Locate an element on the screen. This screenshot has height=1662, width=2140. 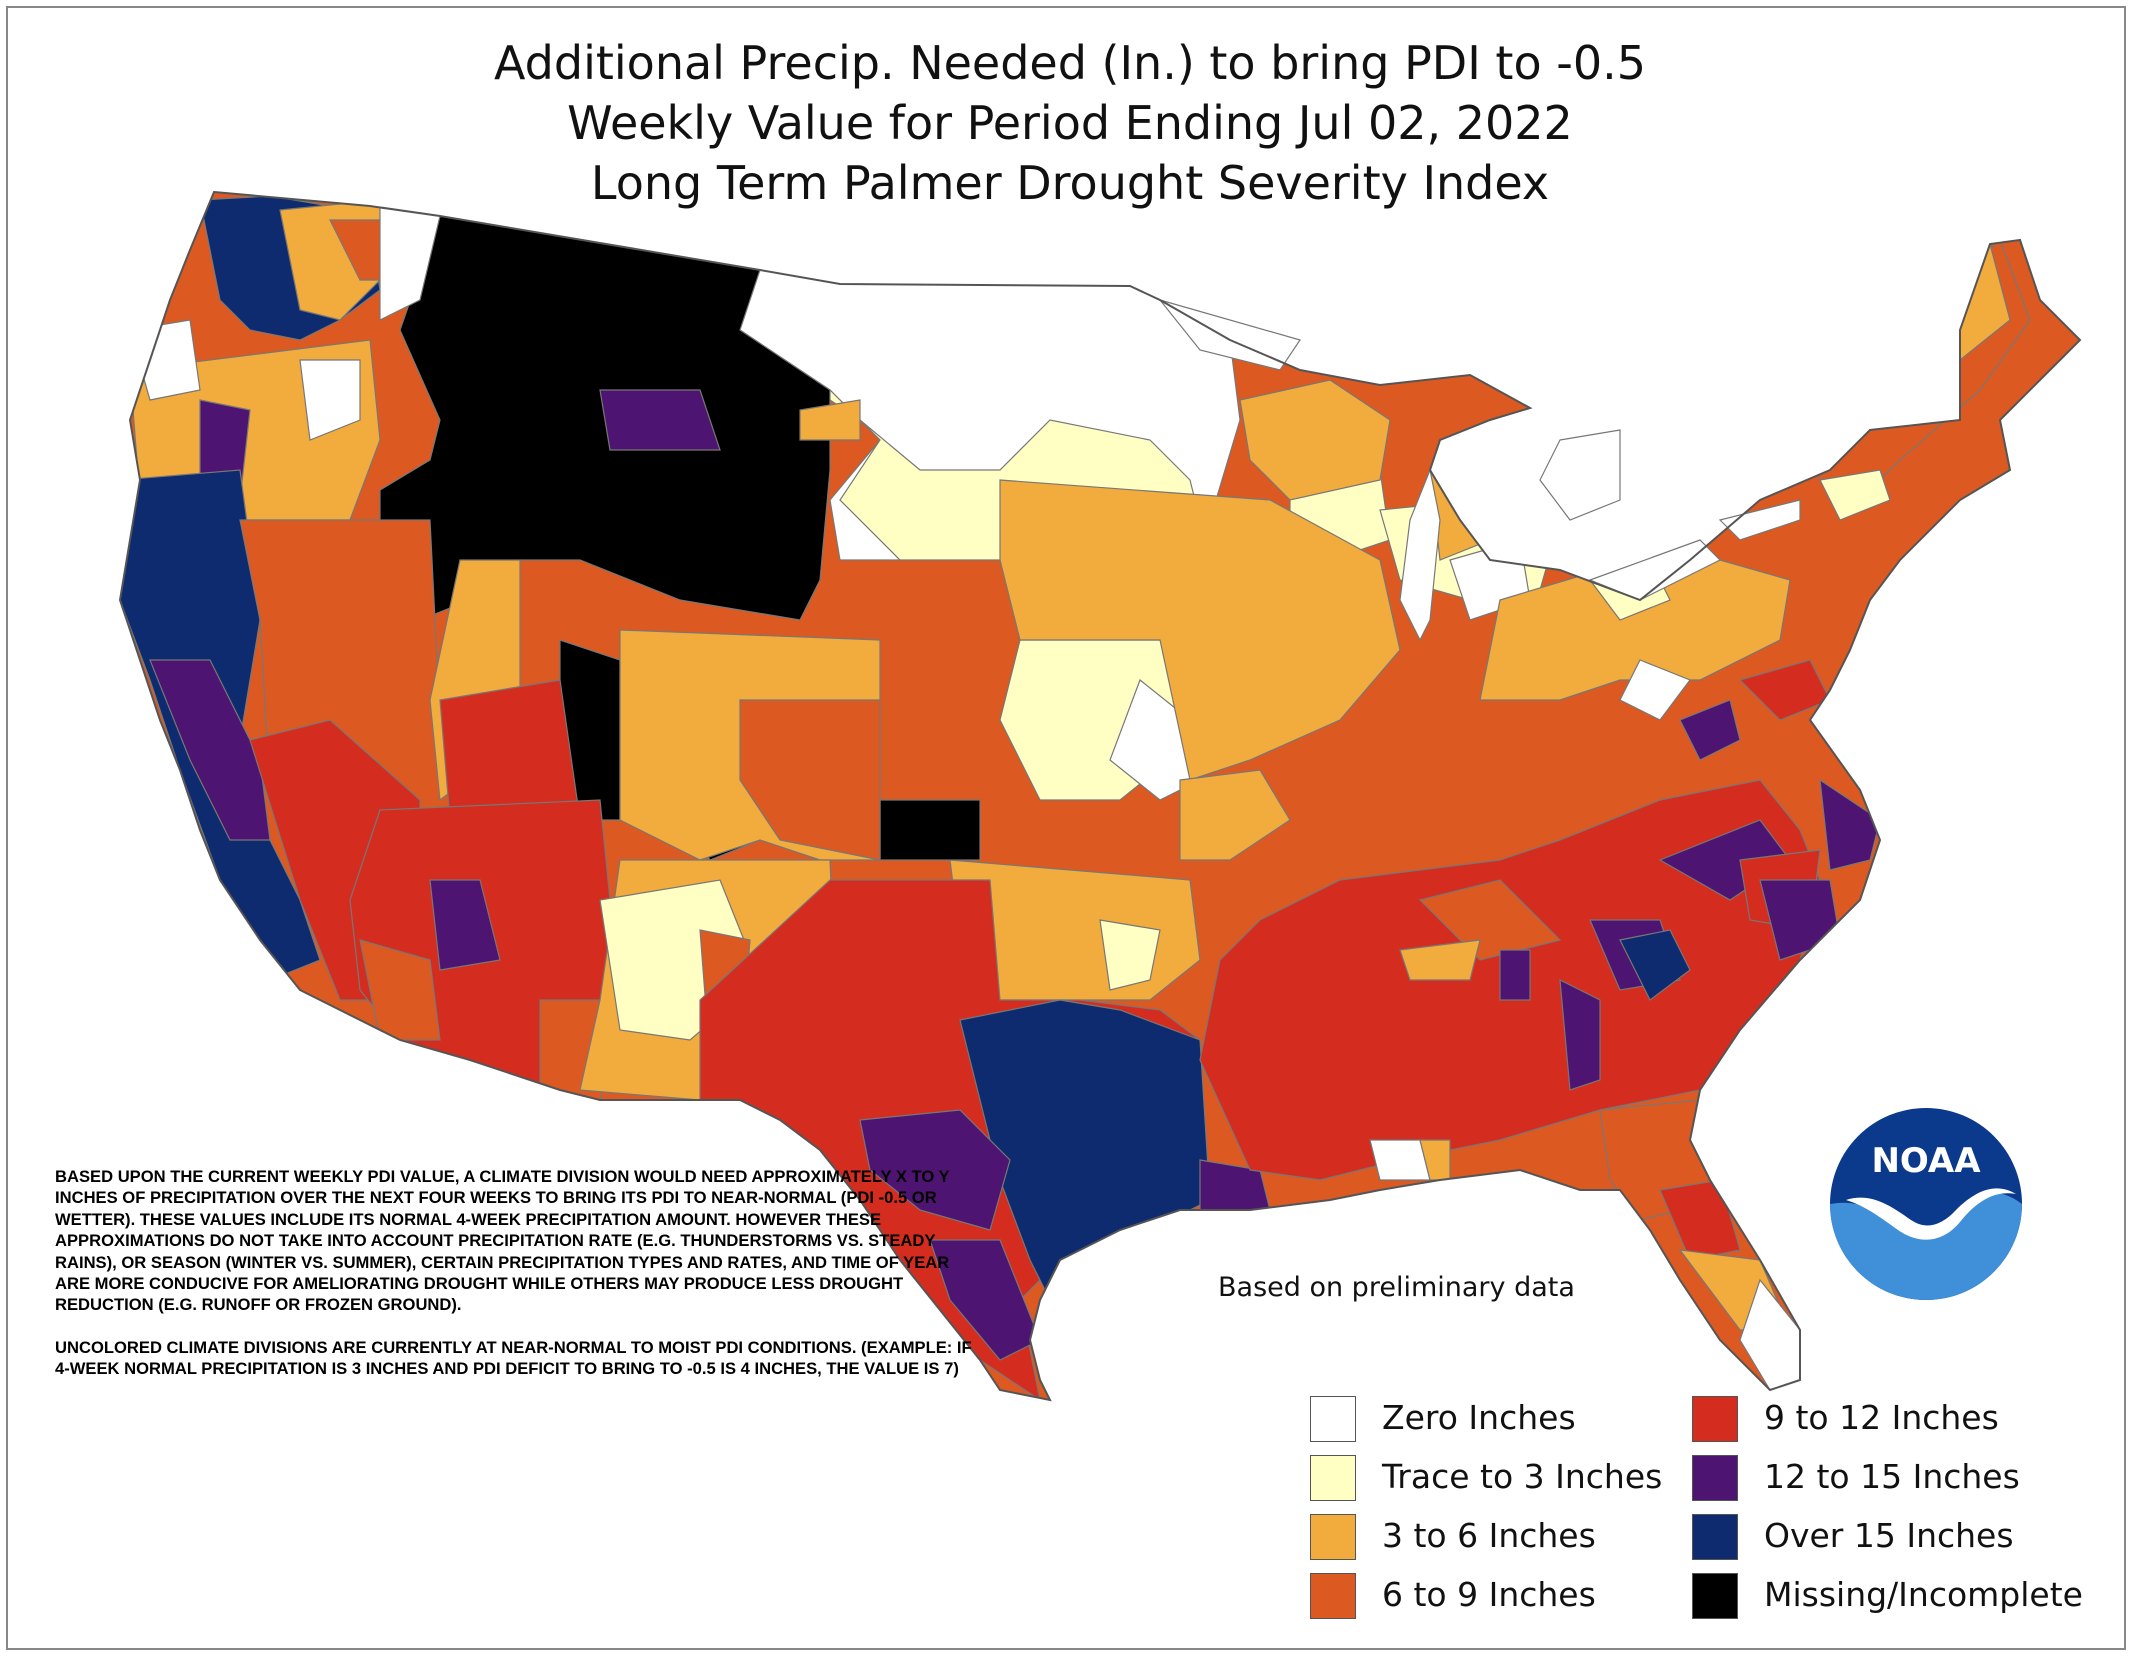
noaa-logo-icon: NOAA is located at coordinates (1926, 1204).